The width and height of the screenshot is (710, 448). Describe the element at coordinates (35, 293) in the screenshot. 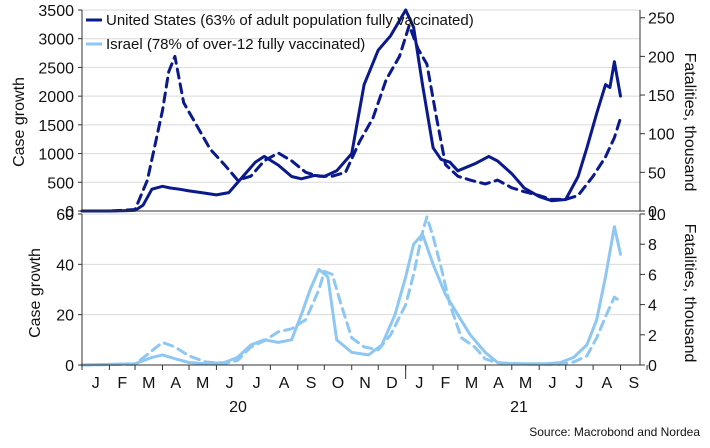

I see `bottom-left-axis-label: Case growth` at that location.